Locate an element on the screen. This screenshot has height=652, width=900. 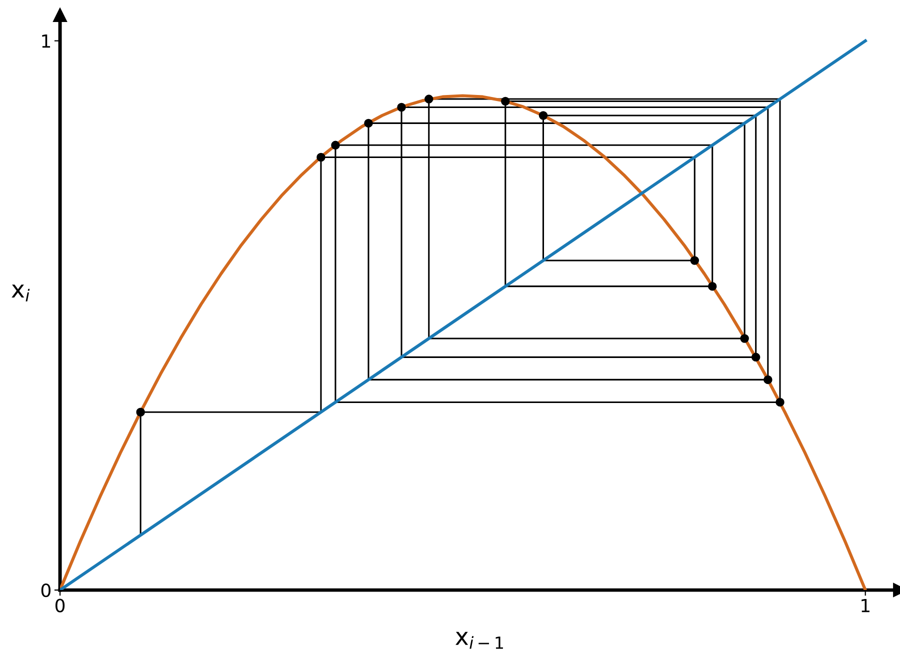
y-axis-title: x$_{i}$ is located at coordinates (21, 293).